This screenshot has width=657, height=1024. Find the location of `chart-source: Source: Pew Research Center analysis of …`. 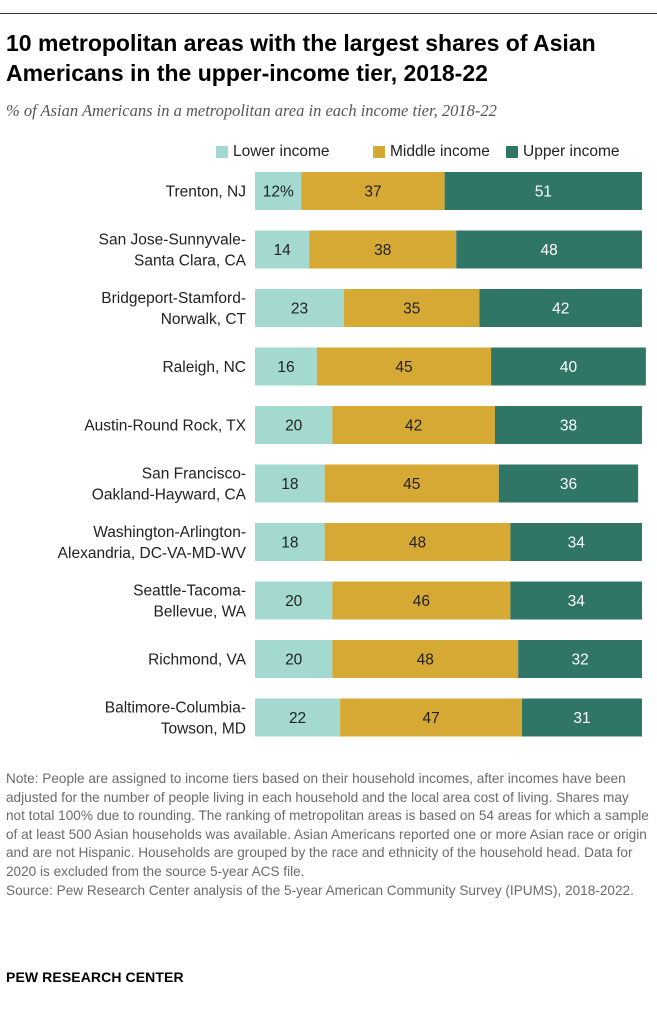

chart-source: Source: Pew Research Center analysis of … is located at coordinates (320, 890).